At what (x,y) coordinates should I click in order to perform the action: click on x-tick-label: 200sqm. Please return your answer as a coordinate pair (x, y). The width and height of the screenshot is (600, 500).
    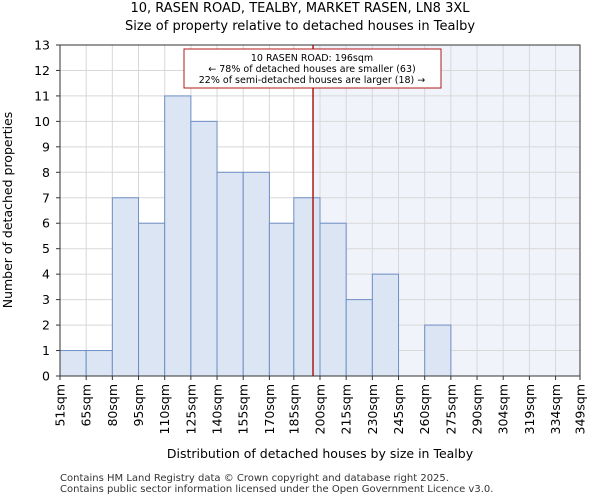
    Looking at the image, I should click on (320, 409).